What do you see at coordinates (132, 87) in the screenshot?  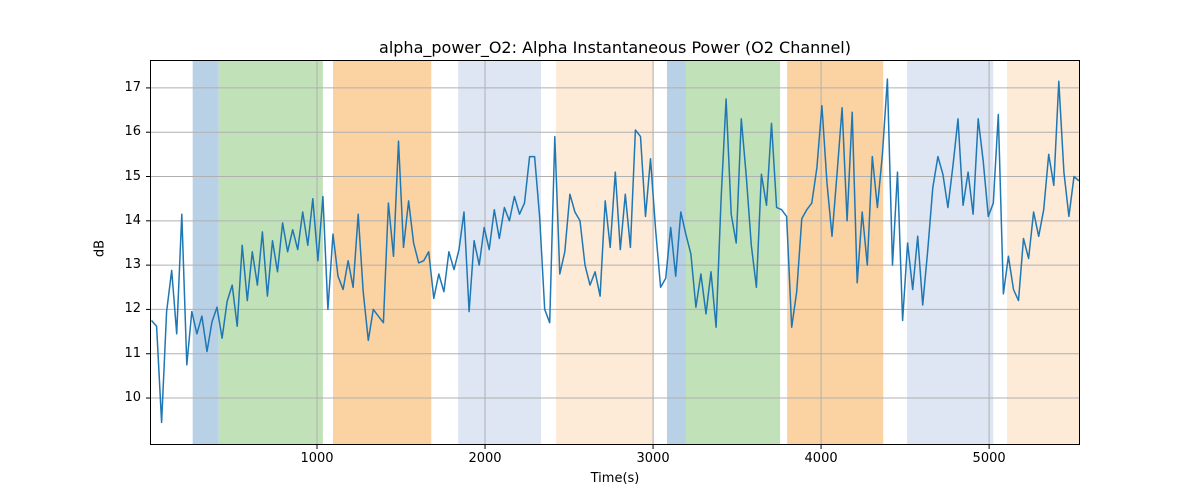 I see `y-tick-label: 17` at bounding box center [132, 87].